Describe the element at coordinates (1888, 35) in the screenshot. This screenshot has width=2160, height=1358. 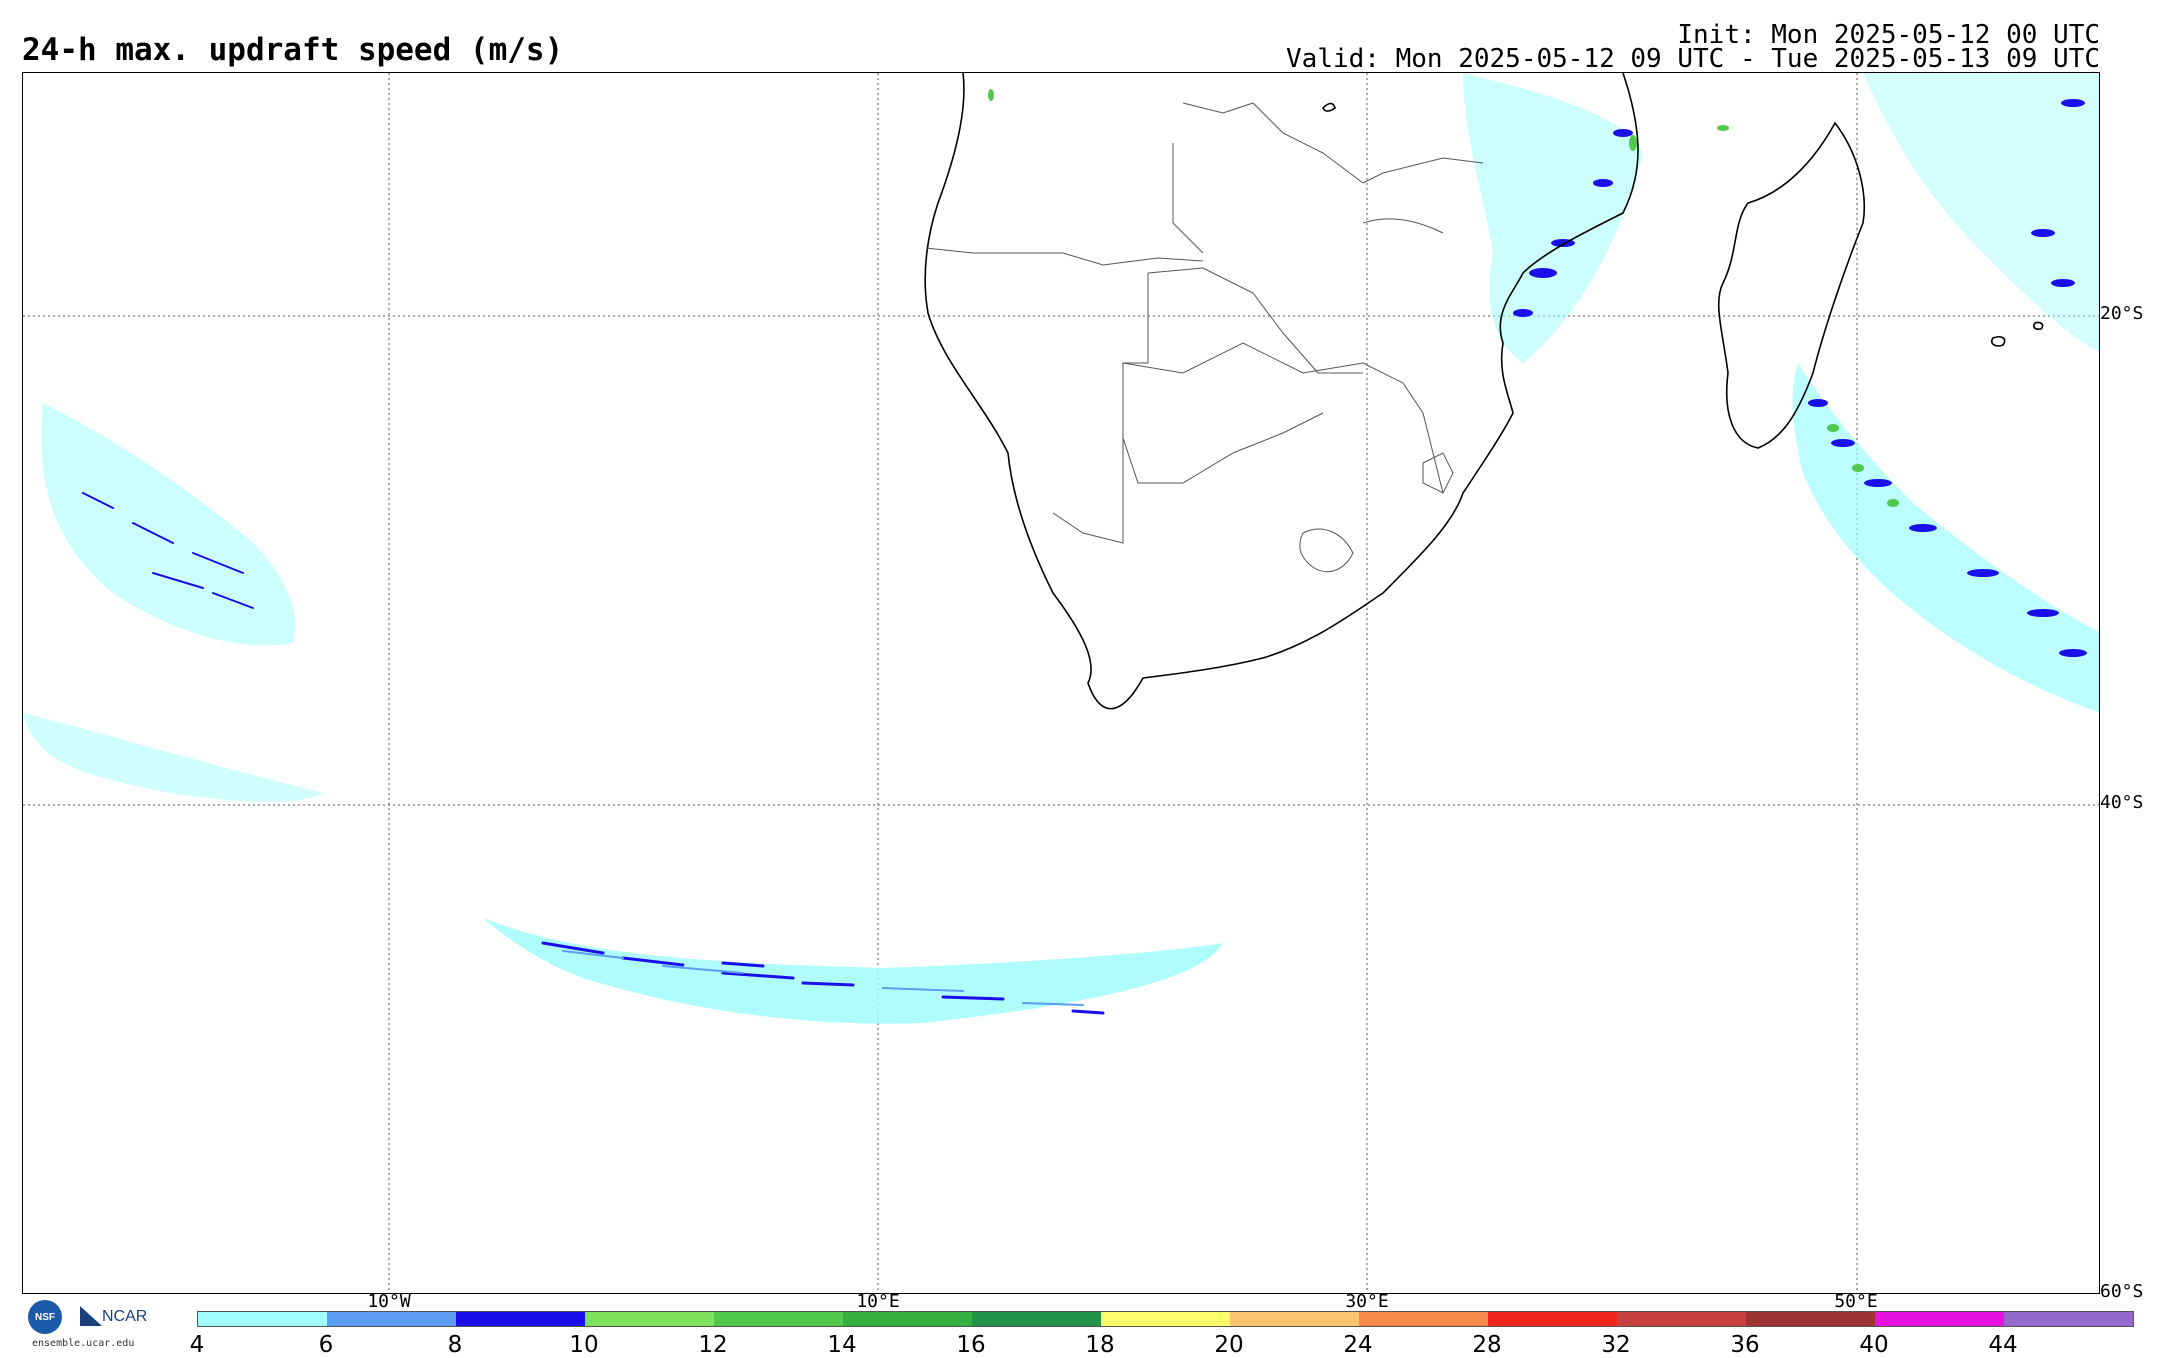
I see `init-time: Init: Mon 2025-05-12 00 UTC` at that location.